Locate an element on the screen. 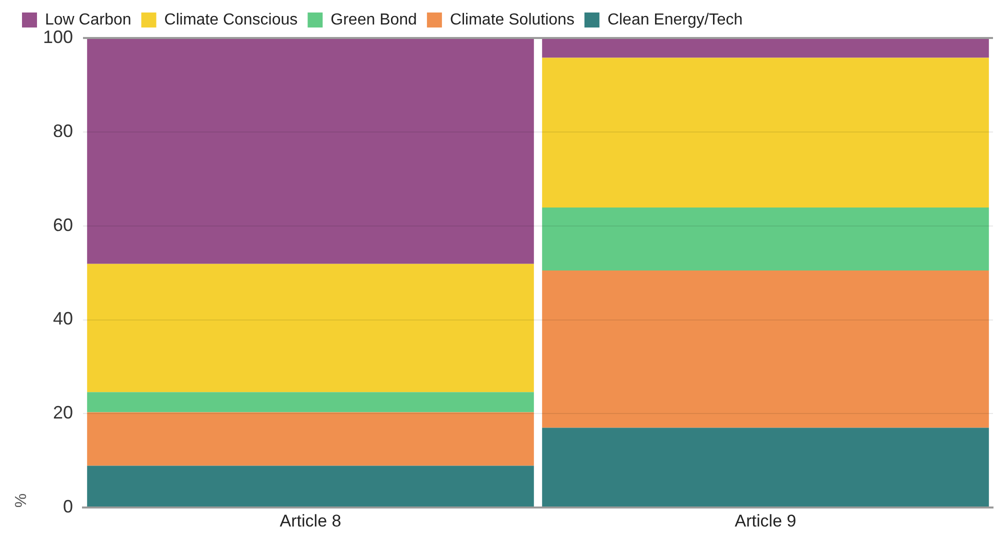  y-tick-label: 40 is located at coordinates (62, 318).